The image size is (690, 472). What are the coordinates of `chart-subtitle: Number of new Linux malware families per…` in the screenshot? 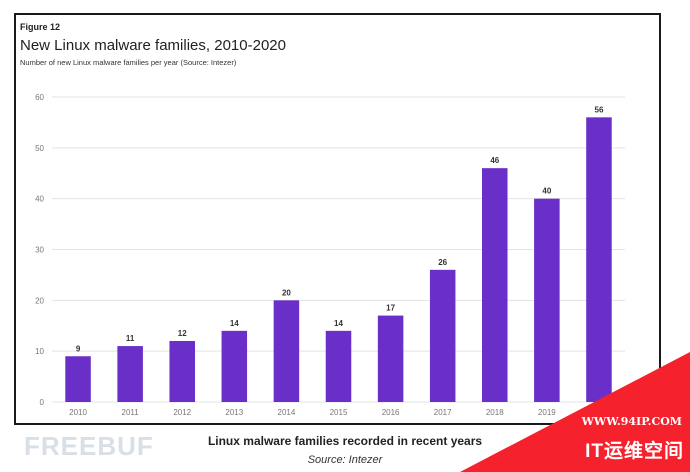 It's located at (128, 62).